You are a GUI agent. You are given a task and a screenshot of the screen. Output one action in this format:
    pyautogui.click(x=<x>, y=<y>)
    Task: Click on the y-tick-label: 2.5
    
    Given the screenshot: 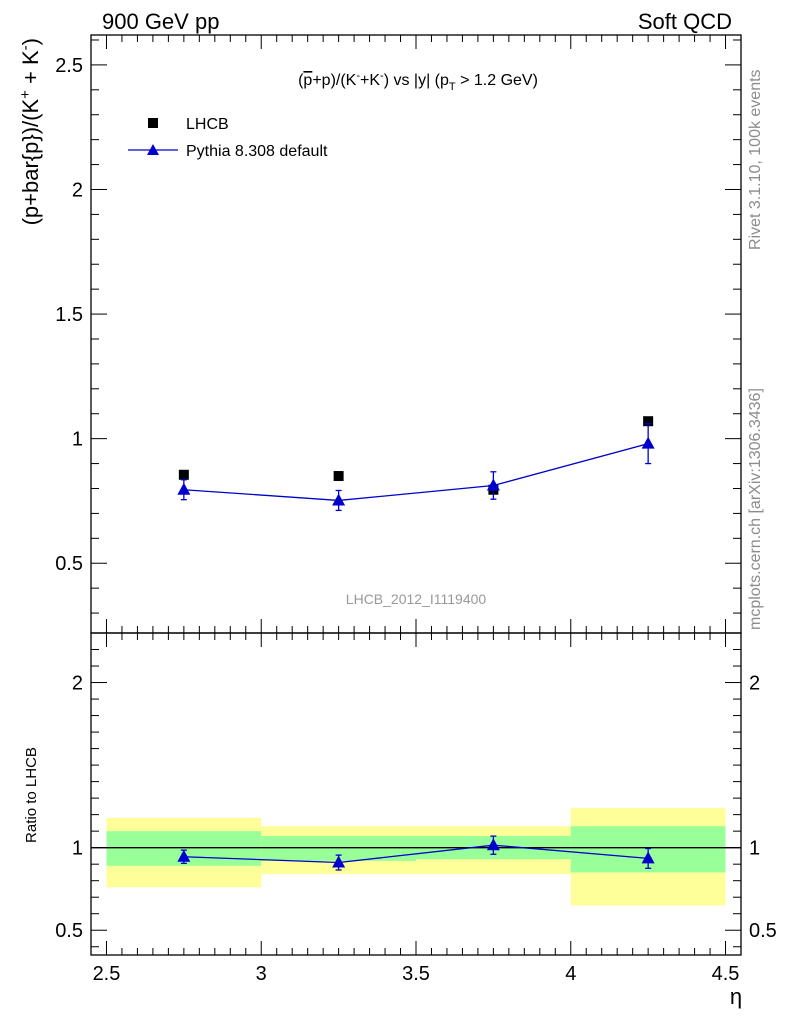 What is the action you would take?
    pyautogui.click(x=69, y=66)
    